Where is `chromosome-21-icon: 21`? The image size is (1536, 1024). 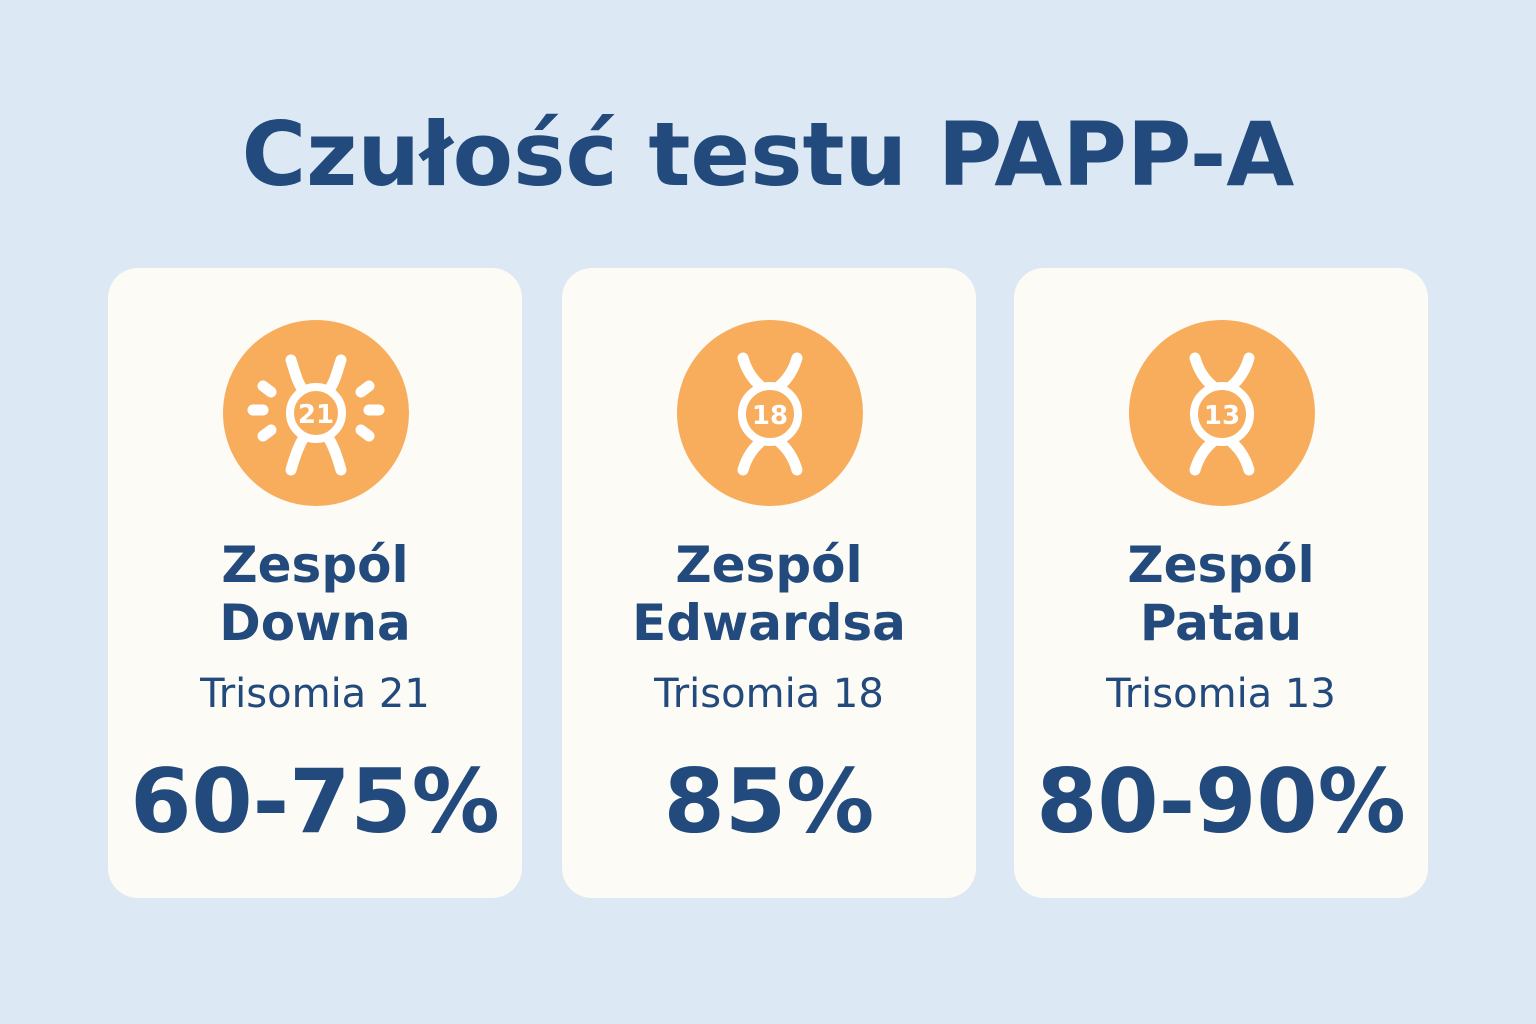 chromosome-21-icon: 21 is located at coordinates (316, 413).